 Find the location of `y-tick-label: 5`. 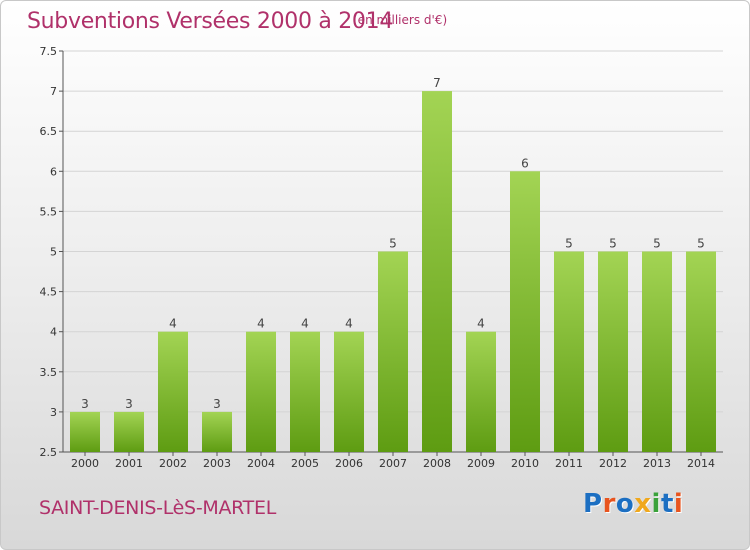

y-tick-label: 5 is located at coordinates (53, 252).